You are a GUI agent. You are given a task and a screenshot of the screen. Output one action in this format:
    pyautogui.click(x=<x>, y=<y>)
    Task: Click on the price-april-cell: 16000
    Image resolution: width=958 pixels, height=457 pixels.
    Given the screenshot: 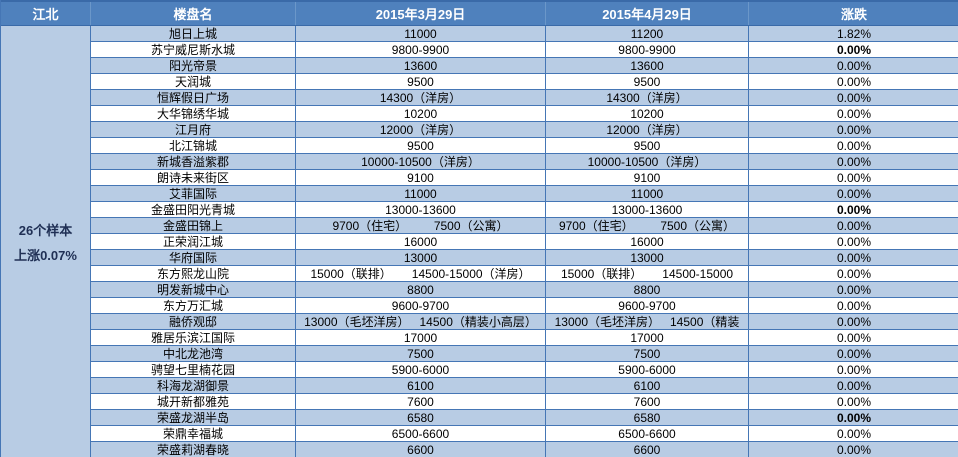 What is the action you would take?
    pyautogui.click(x=647, y=241)
    